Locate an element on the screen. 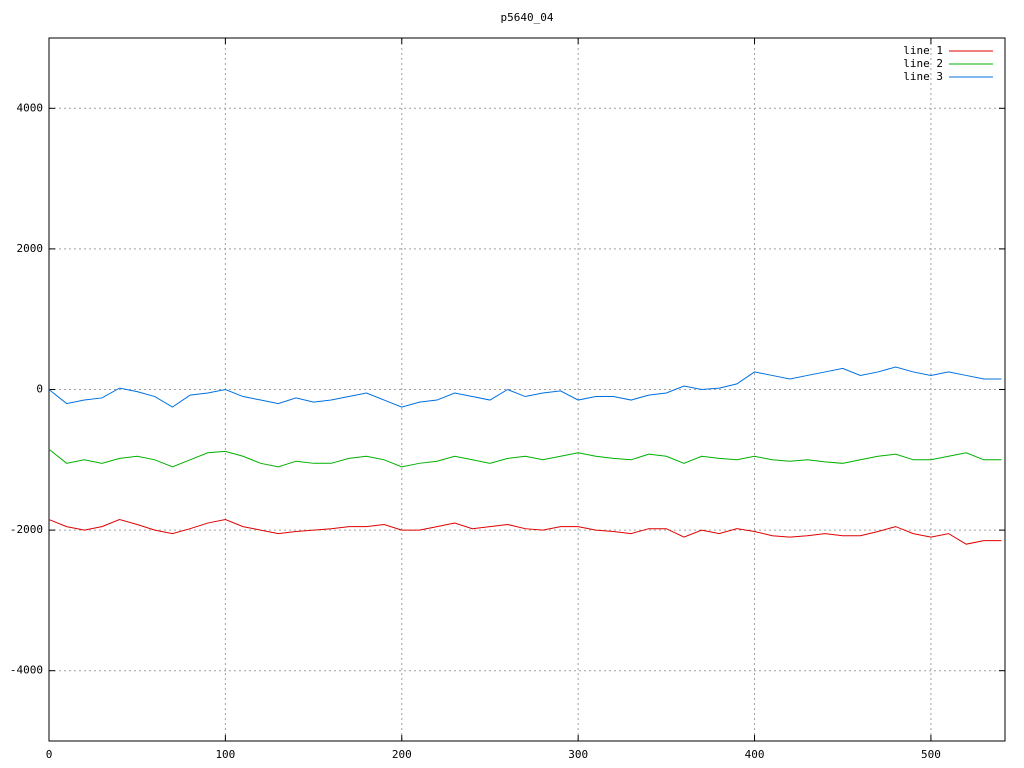 Image resolution: width=1024 pixels, height=768 pixels. y-tick-label: -2000 is located at coordinates (26, 529).